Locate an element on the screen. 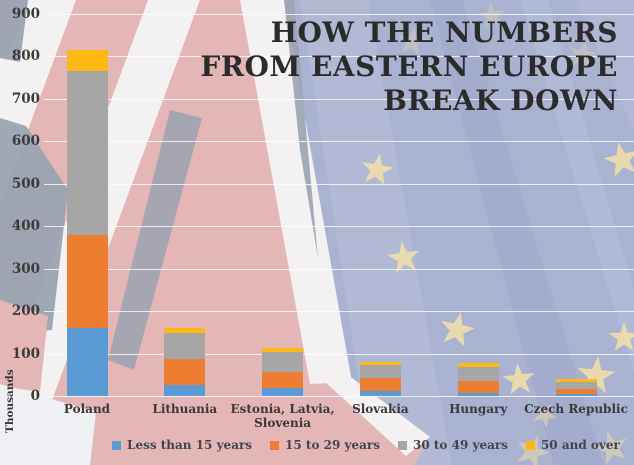 The height and width of the screenshot is (465, 634). y-tick-label: 500 is located at coordinates (25, 183).